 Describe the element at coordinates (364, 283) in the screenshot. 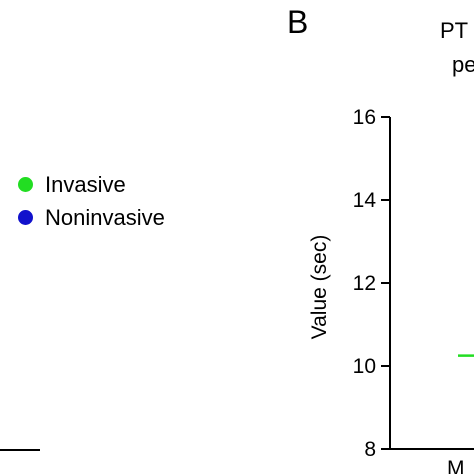

I see `y-tick-label-12: 12` at that location.